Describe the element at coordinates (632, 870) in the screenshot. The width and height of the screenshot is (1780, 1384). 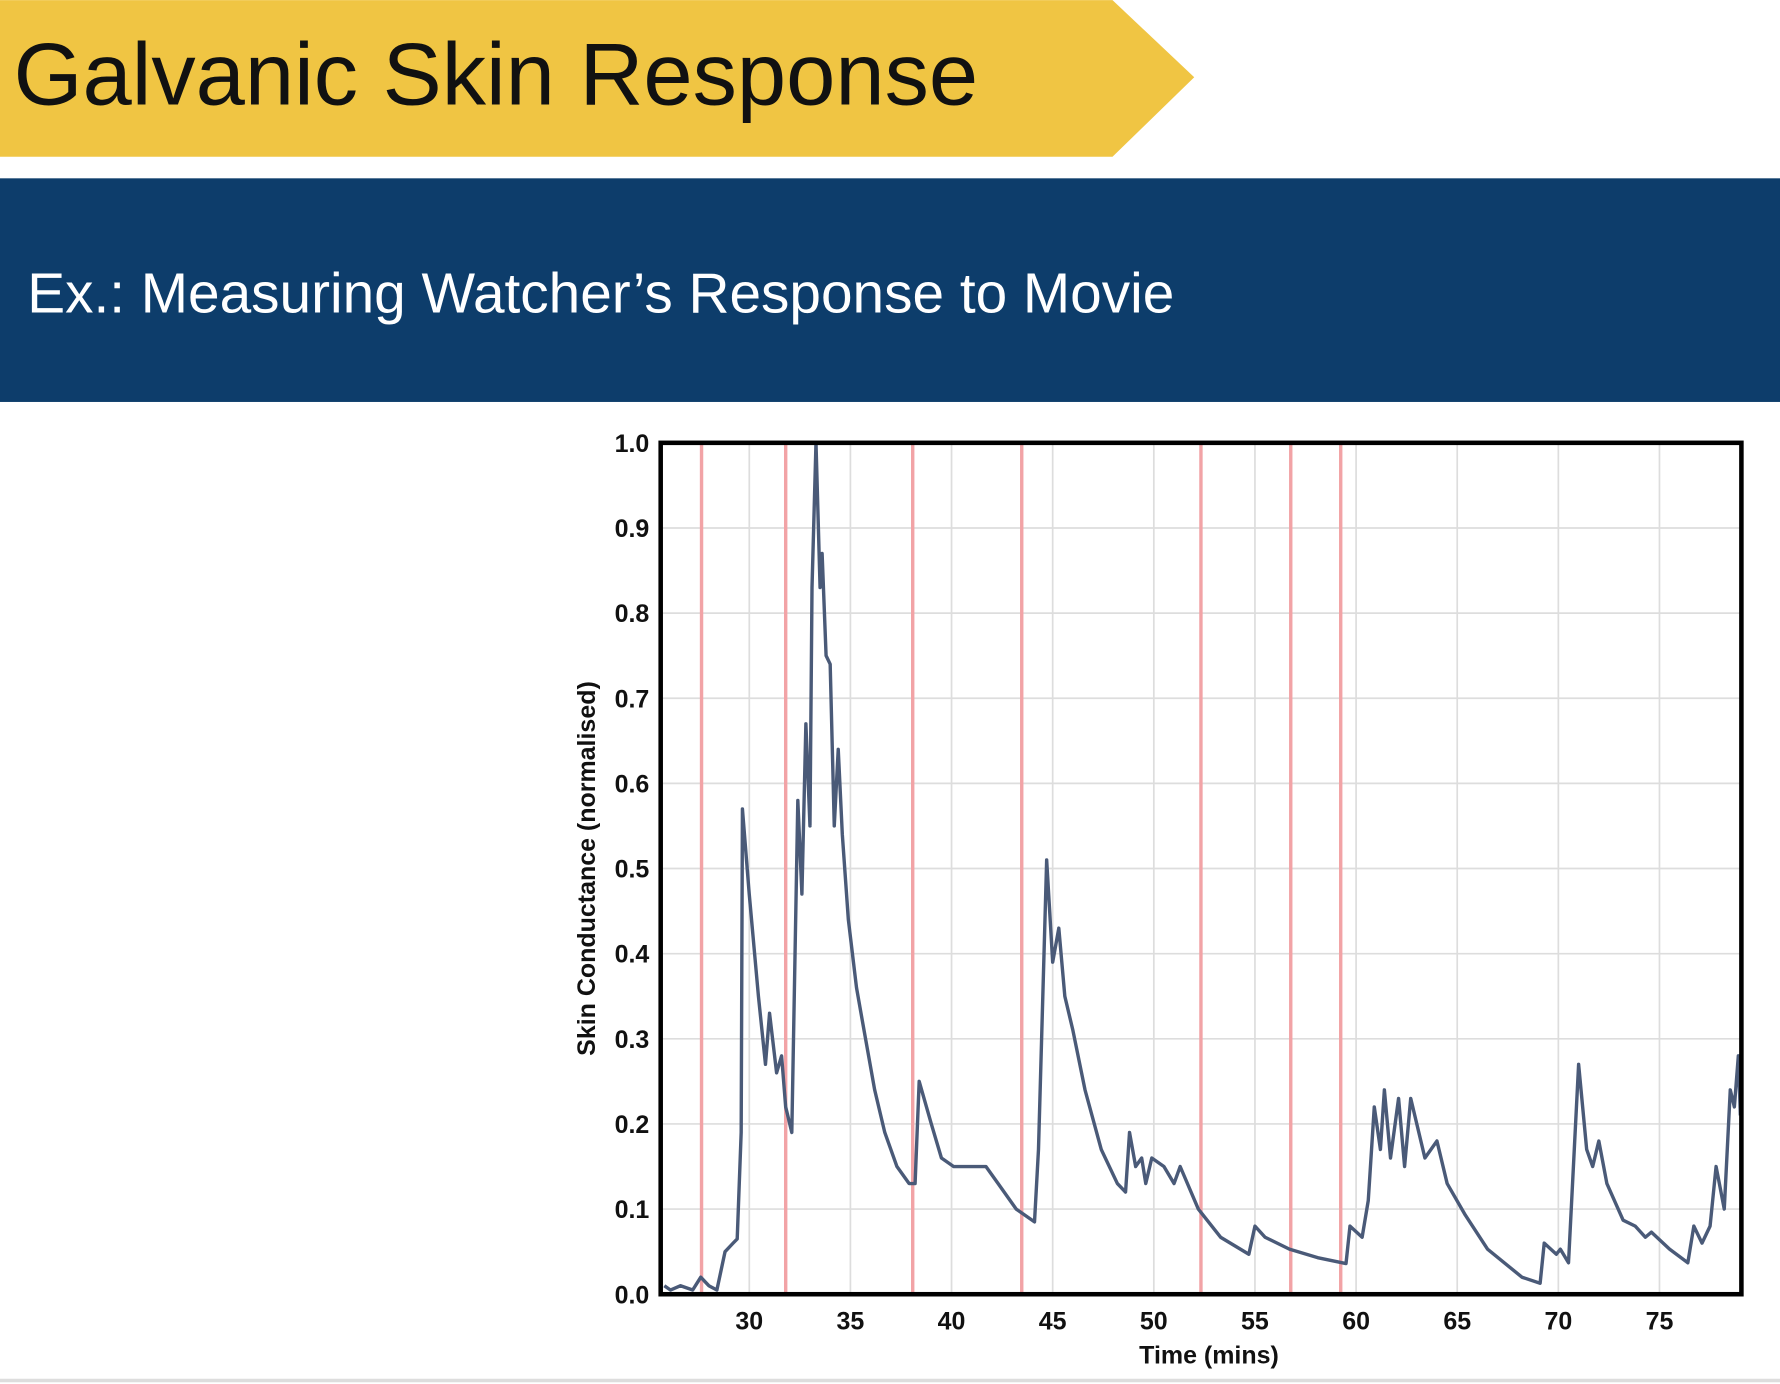
I see `y-tick-label: 0.5` at that location.